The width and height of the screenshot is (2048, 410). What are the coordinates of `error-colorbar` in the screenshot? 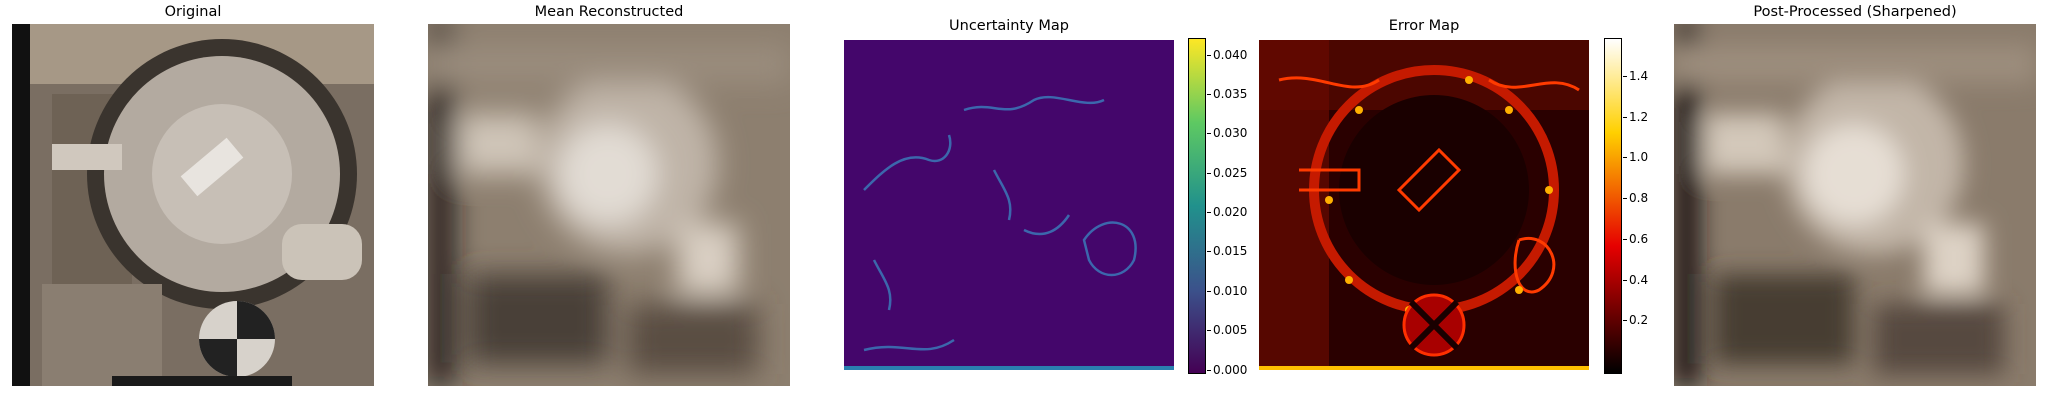 It's located at (1613, 206).